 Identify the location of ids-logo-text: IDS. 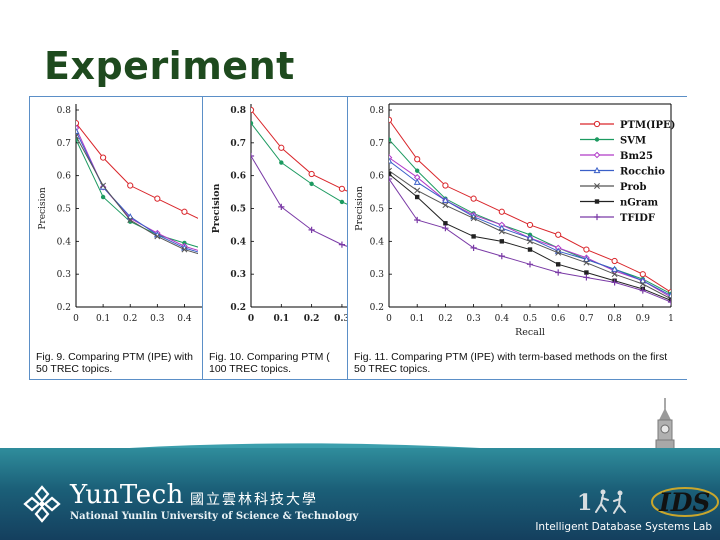
(684, 502).